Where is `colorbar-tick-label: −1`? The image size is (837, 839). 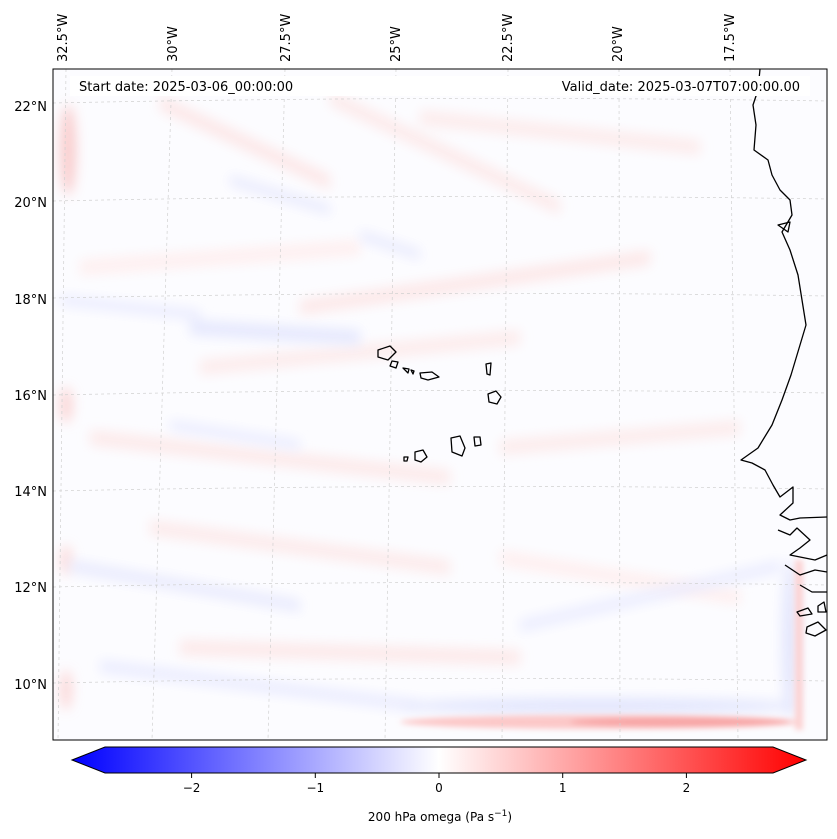 colorbar-tick-label: −1 is located at coordinates (315, 788).